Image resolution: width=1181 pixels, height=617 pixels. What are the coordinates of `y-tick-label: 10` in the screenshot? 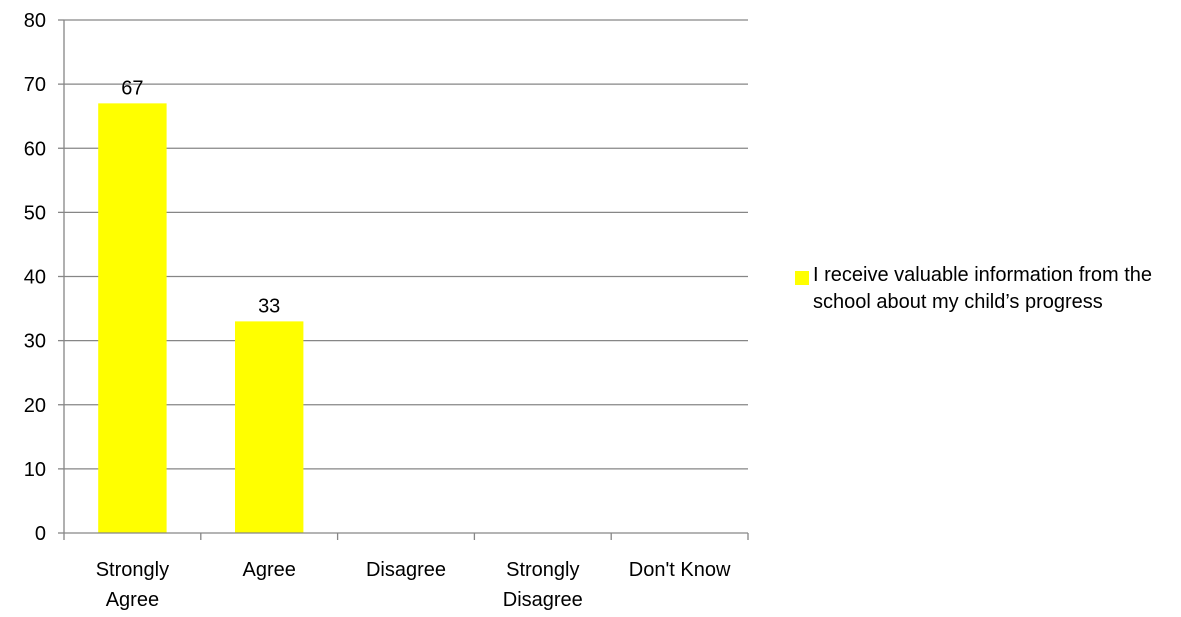 It's located at (35, 470).